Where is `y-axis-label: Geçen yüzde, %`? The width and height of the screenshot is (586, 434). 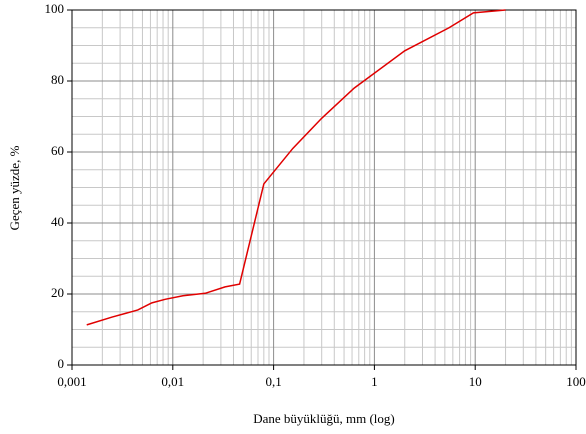 y-axis-label: Geçen yüzde, % is located at coordinates (14, 187).